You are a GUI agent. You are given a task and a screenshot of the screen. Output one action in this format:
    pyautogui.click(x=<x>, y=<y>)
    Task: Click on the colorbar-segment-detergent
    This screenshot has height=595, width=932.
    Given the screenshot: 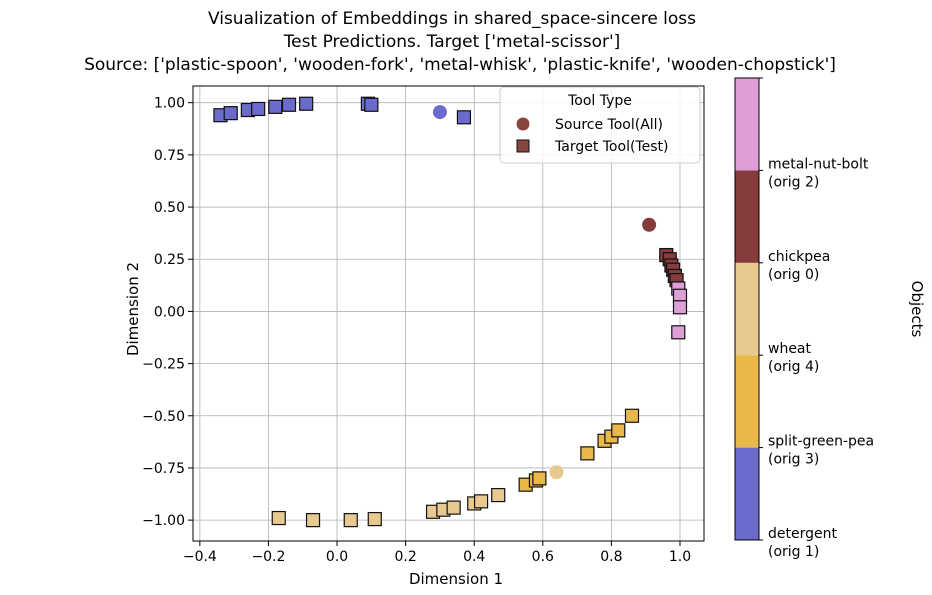 What is the action you would take?
    pyautogui.click(x=747, y=493)
    